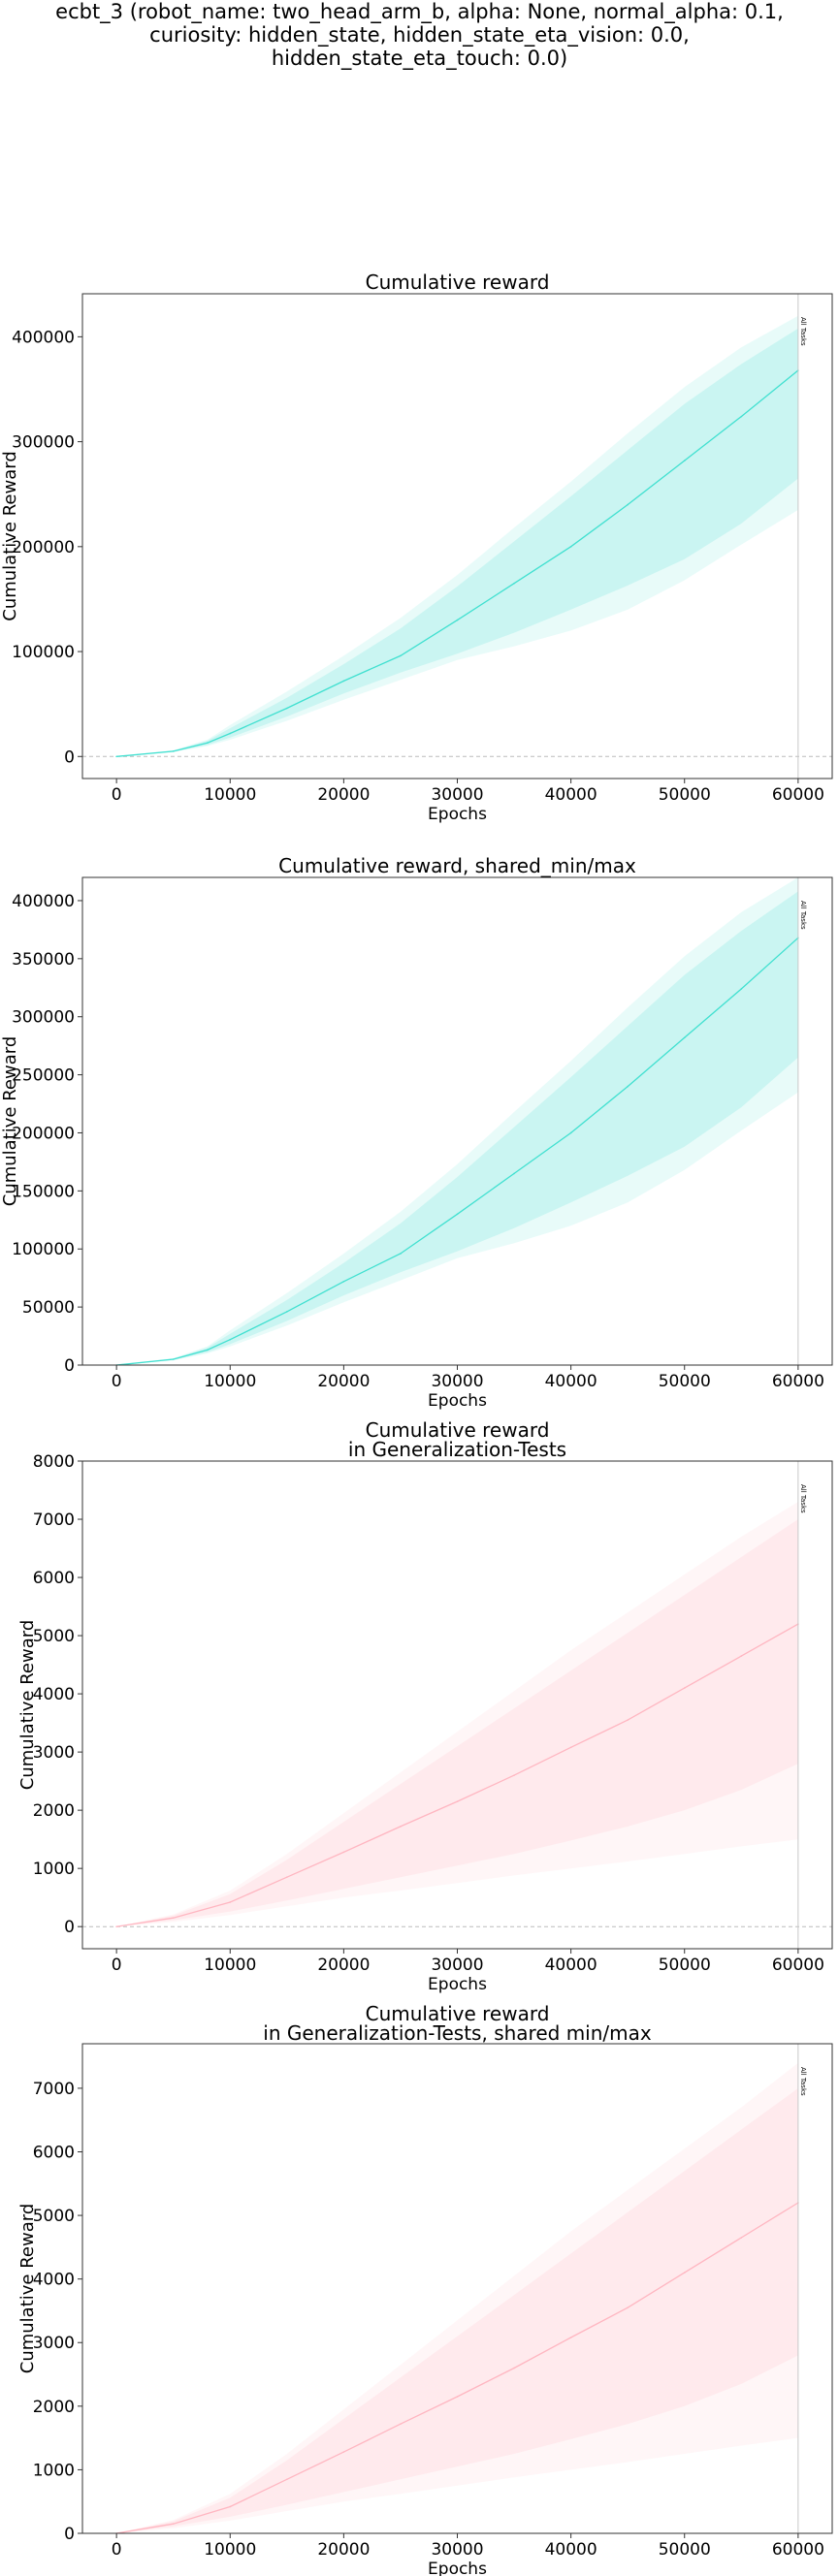  I want to click on y-tick-label: 7000, so click(54, 1520).